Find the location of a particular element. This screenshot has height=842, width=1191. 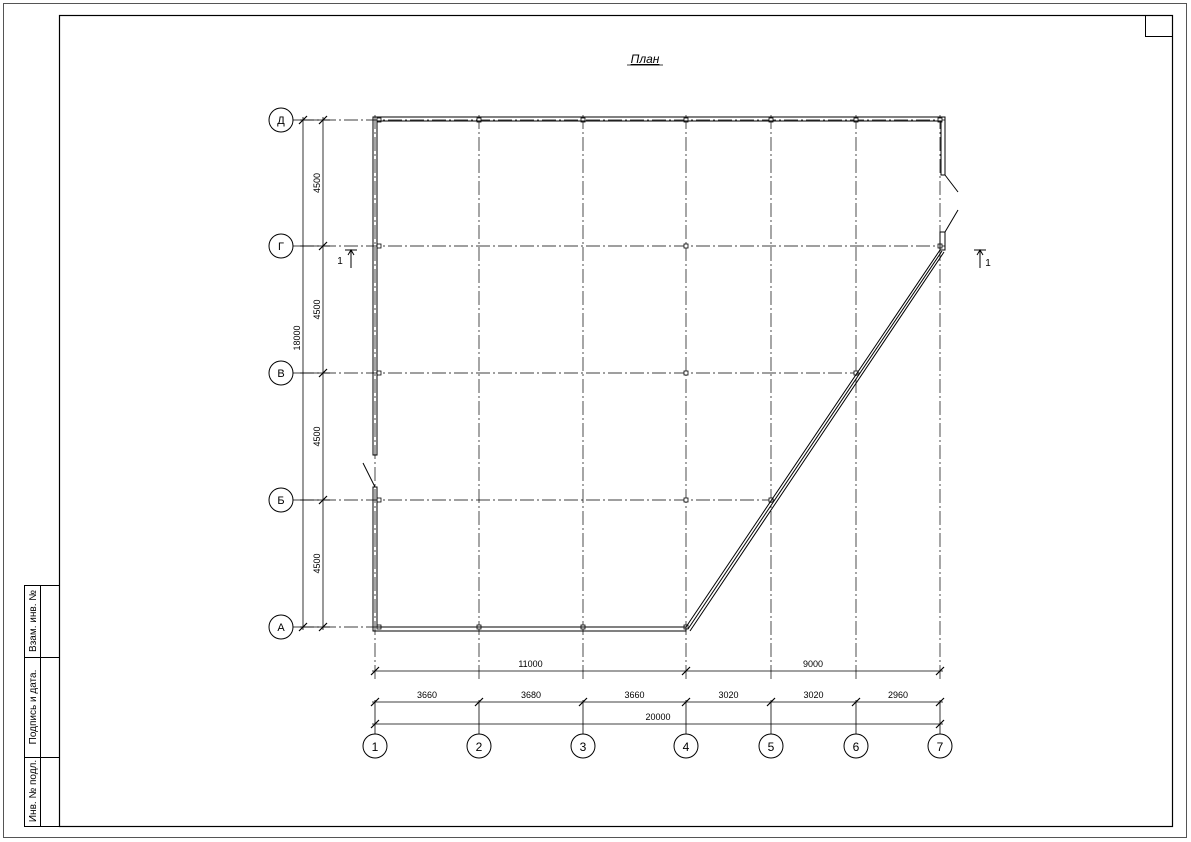

dimension-label: 2960 is located at coordinates (898, 695).